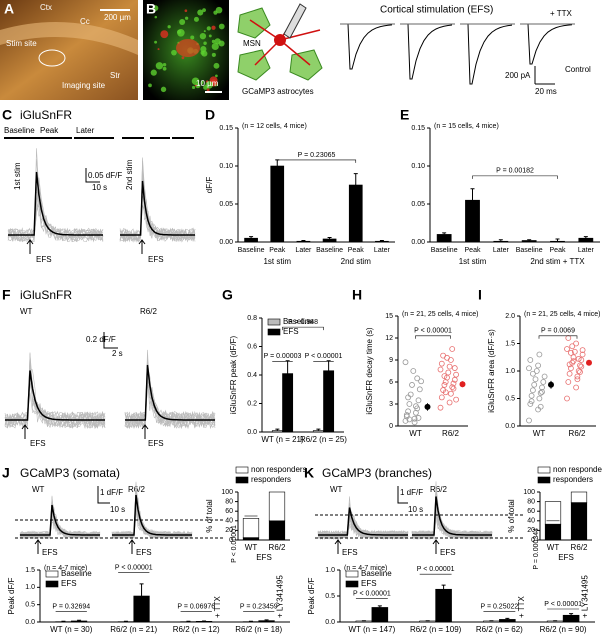 The height and width of the screenshot is (640, 602). Describe the element at coordinates (252, 346) in the screenshot. I see `y-tick-label: 0.6` at that location.